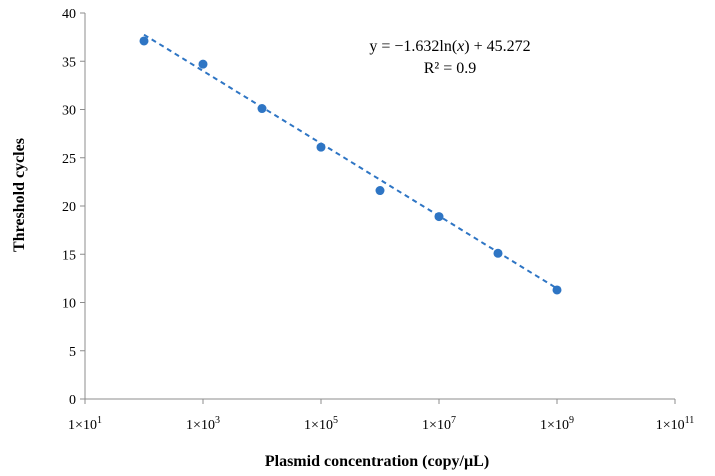 The height and width of the screenshot is (476, 715). Describe the element at coordinates (69, 159) in the screenshot. I see `y-tick-label: 25` at that location.